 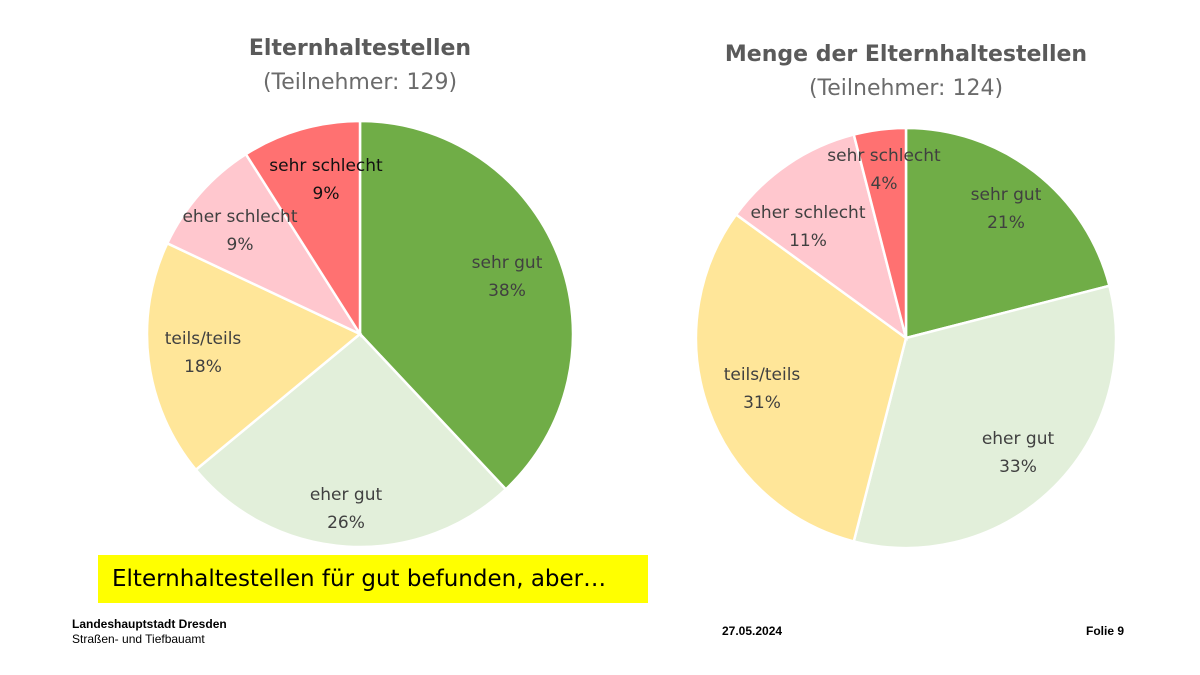 I want to click on slice-value-teils-teils: 18%, so click(x=203, y=367).